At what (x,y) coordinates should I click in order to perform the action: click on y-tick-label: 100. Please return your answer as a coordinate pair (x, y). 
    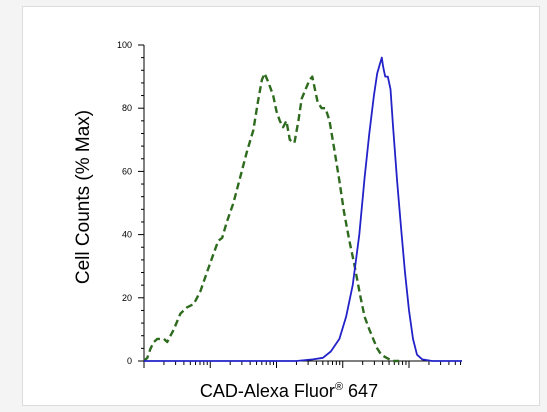
    Looking at the image, I should click on (124, 45).